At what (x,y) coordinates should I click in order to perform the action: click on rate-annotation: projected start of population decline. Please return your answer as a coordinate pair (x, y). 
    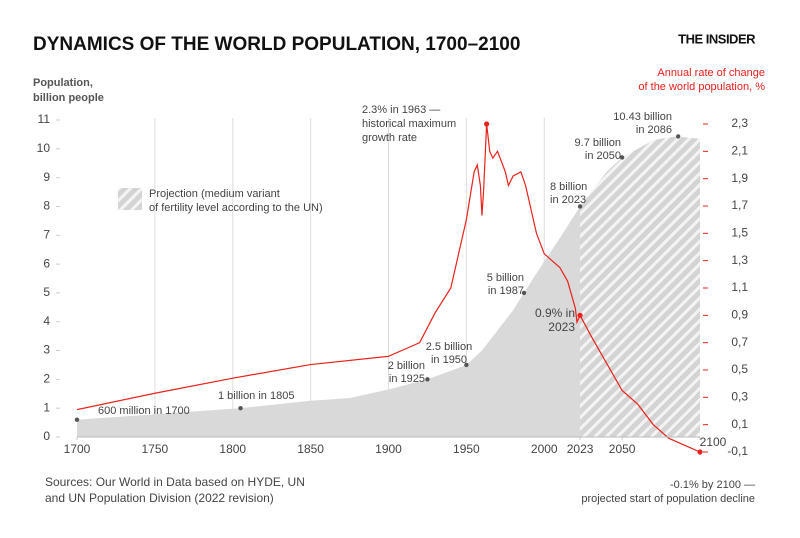
    Looking at the image, I should click on (668, 499).